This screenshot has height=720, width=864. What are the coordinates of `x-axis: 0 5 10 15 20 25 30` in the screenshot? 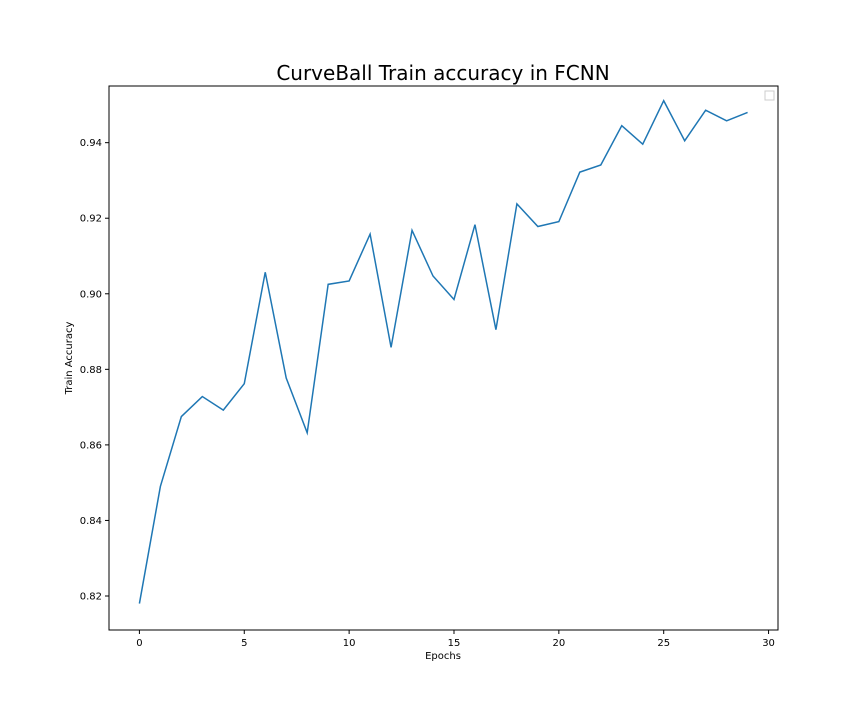 It's located at (455, 639).